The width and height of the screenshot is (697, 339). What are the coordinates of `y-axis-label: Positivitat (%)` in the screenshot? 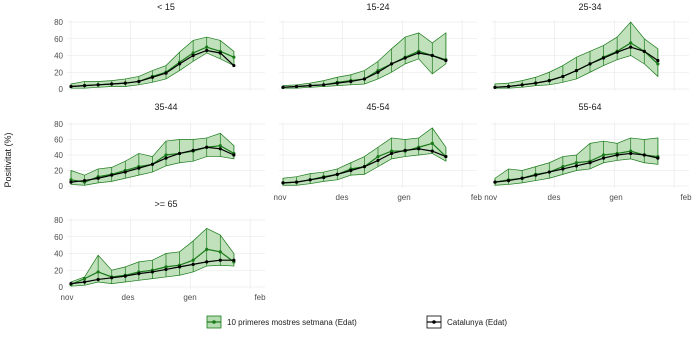 It's located at (8, 159).